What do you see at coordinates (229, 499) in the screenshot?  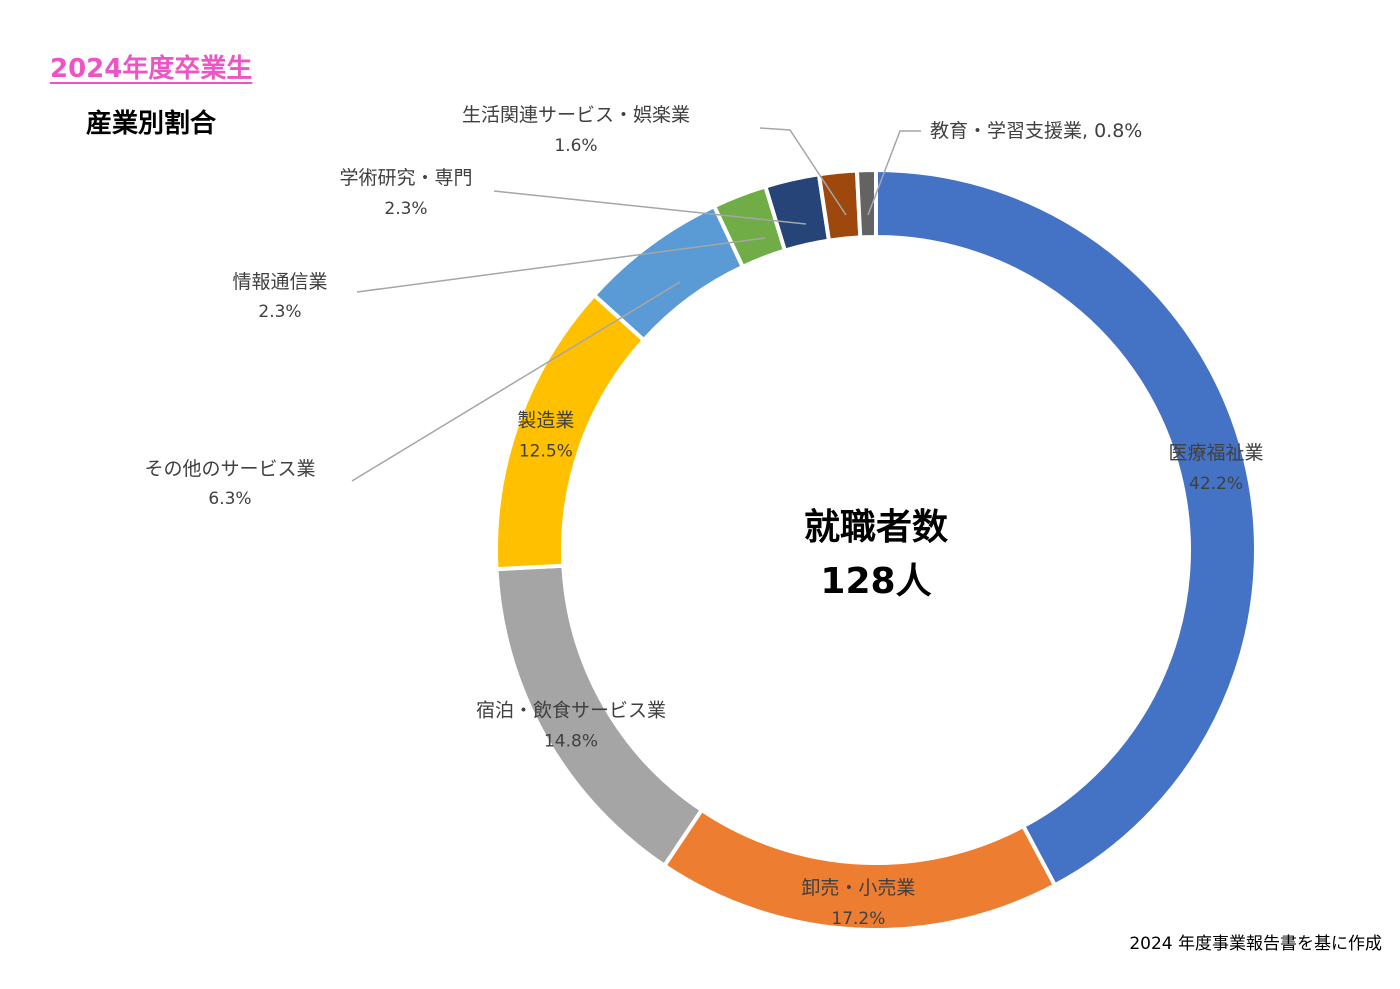 I see `slice-pct-5: 6.3%` at bounding box center [229, 499].